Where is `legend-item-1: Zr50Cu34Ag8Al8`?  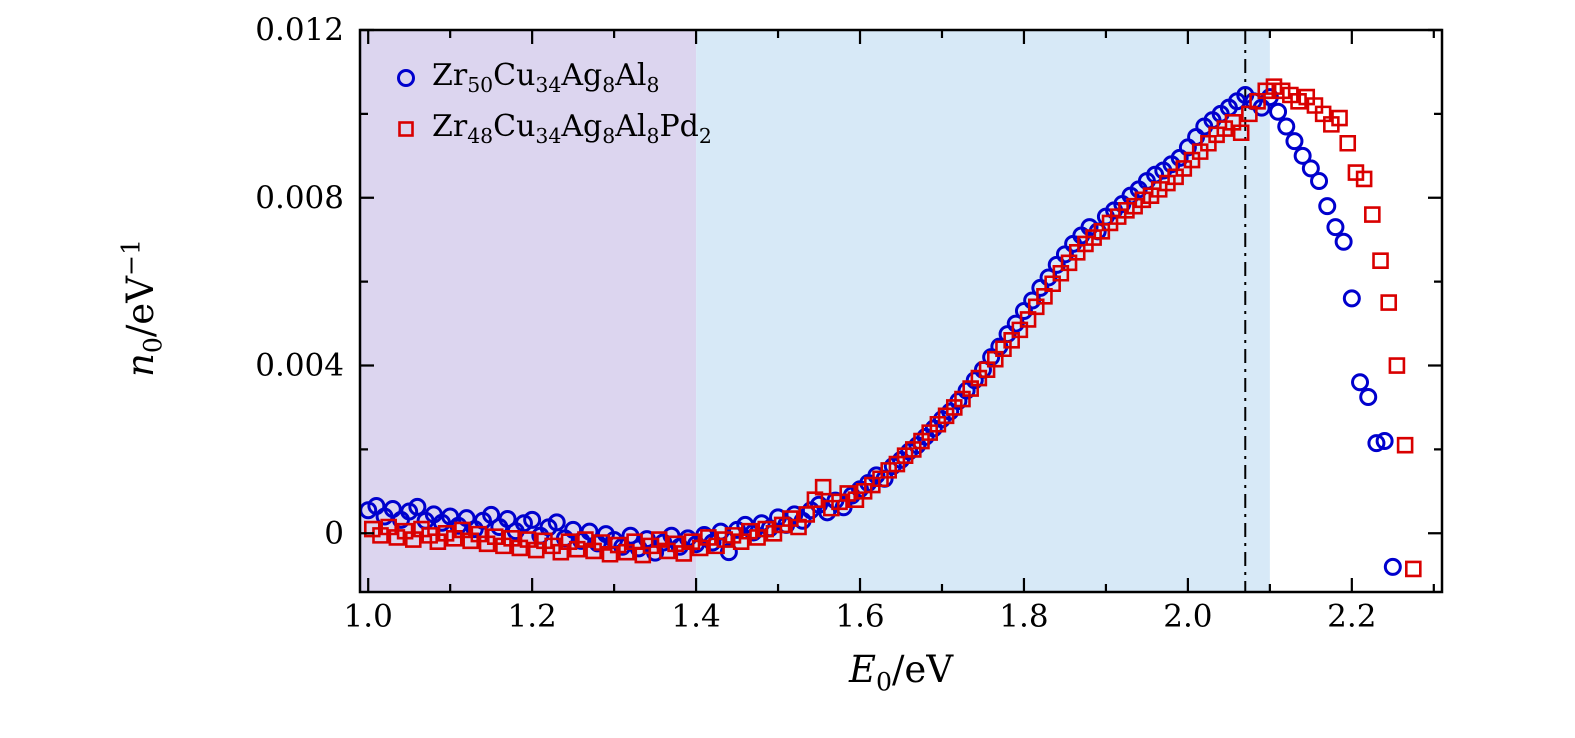 legend-item-1: Zr50Cu34Ag8Al8 is located at coordinates (552, 77).